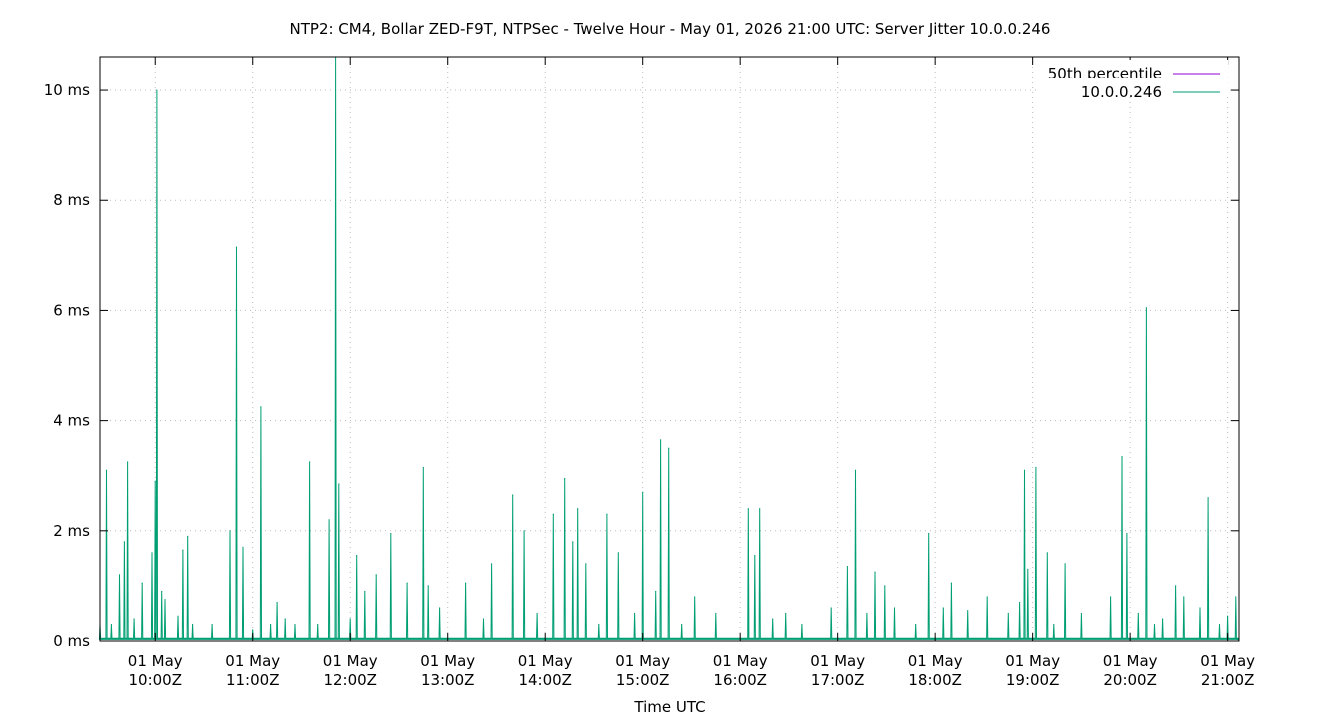 The height and width of the screenshot is (720, 1340). I want to click on x-tick-label-time: 10:00Z, so click(155, 680).